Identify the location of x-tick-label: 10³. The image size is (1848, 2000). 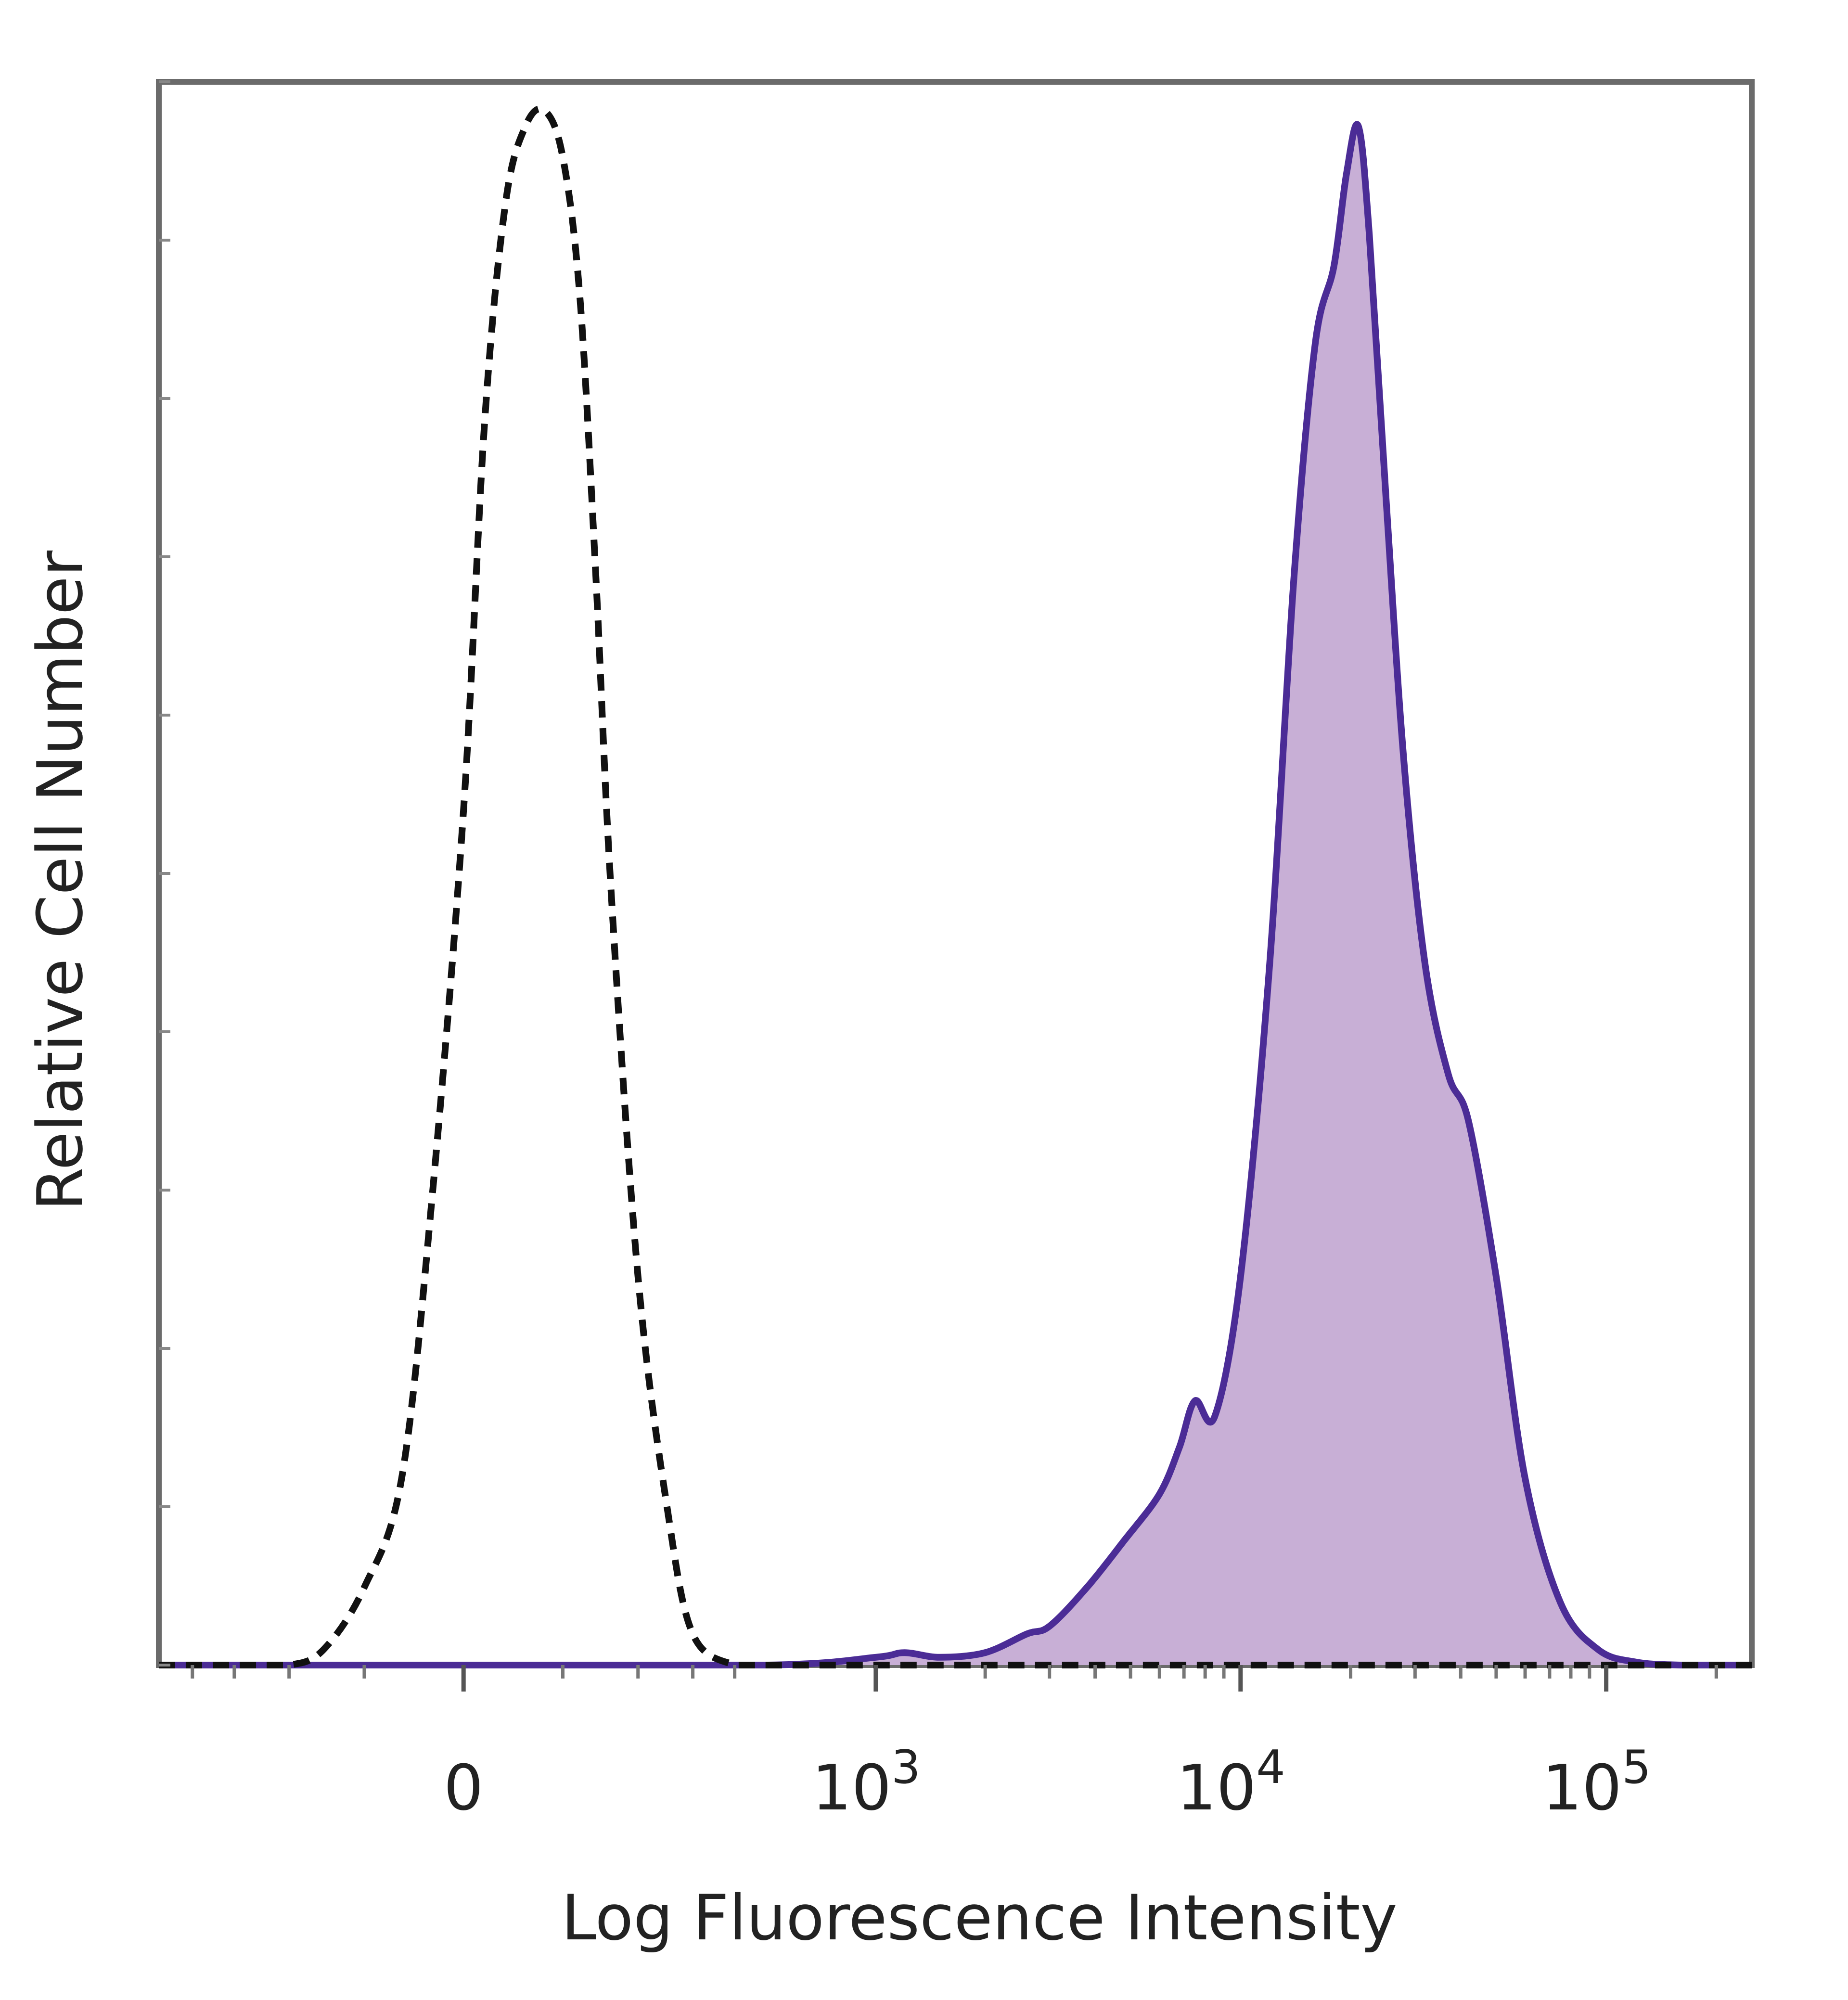
(866, 1782).